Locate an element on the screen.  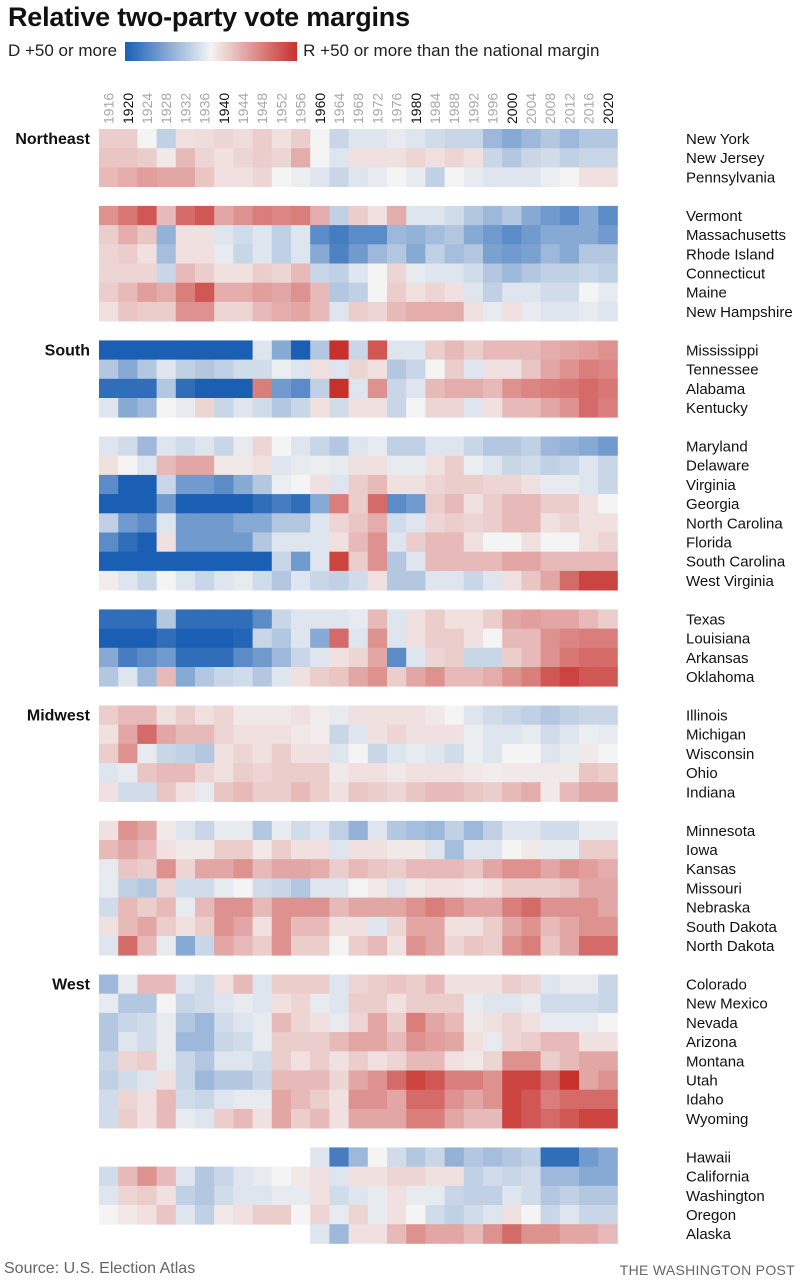
state-label: Louisiana is located at coordinates (718, 639).